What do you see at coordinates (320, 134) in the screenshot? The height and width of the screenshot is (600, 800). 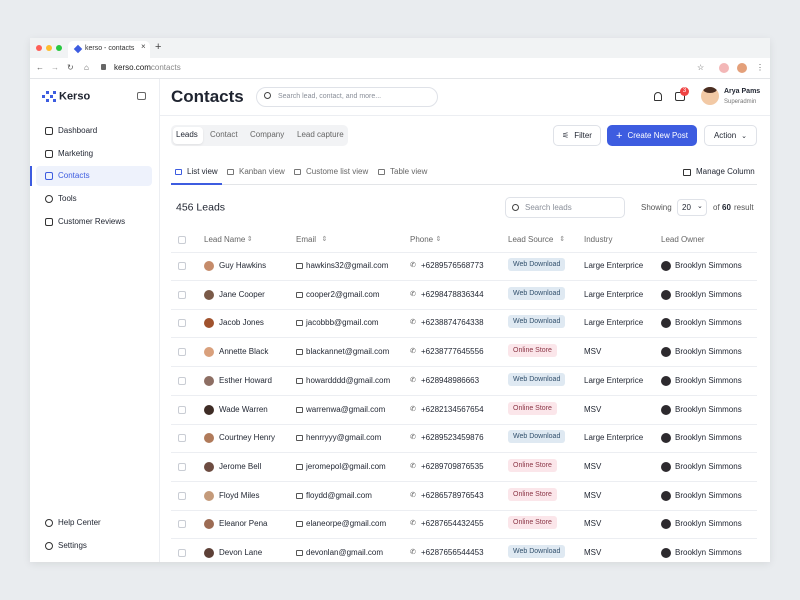 I see `tab: Lead capture` at bounding box center [320, 134].